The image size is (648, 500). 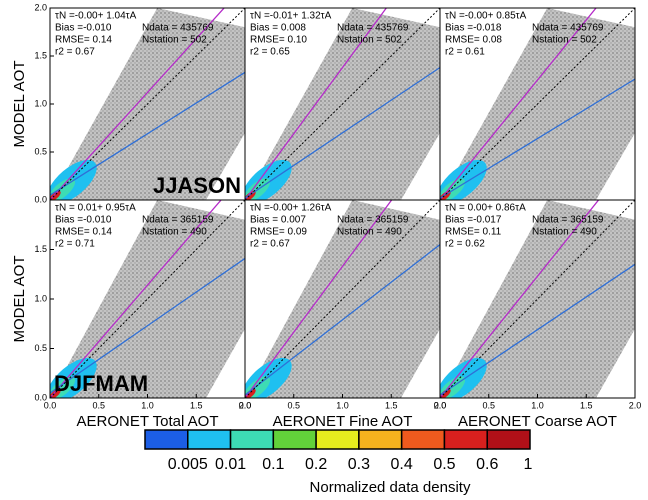 I want to click on fit-text: τN =-0.01+ 1.32τA, so click(x=291, y=16).